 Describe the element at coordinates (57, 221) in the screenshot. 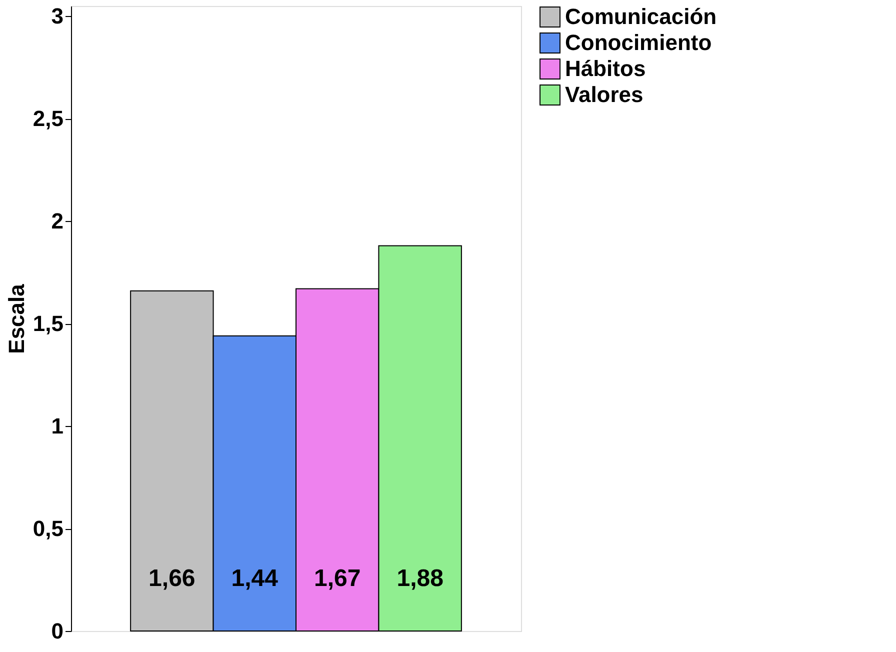

I see `y-tick-label: 2` at that location.